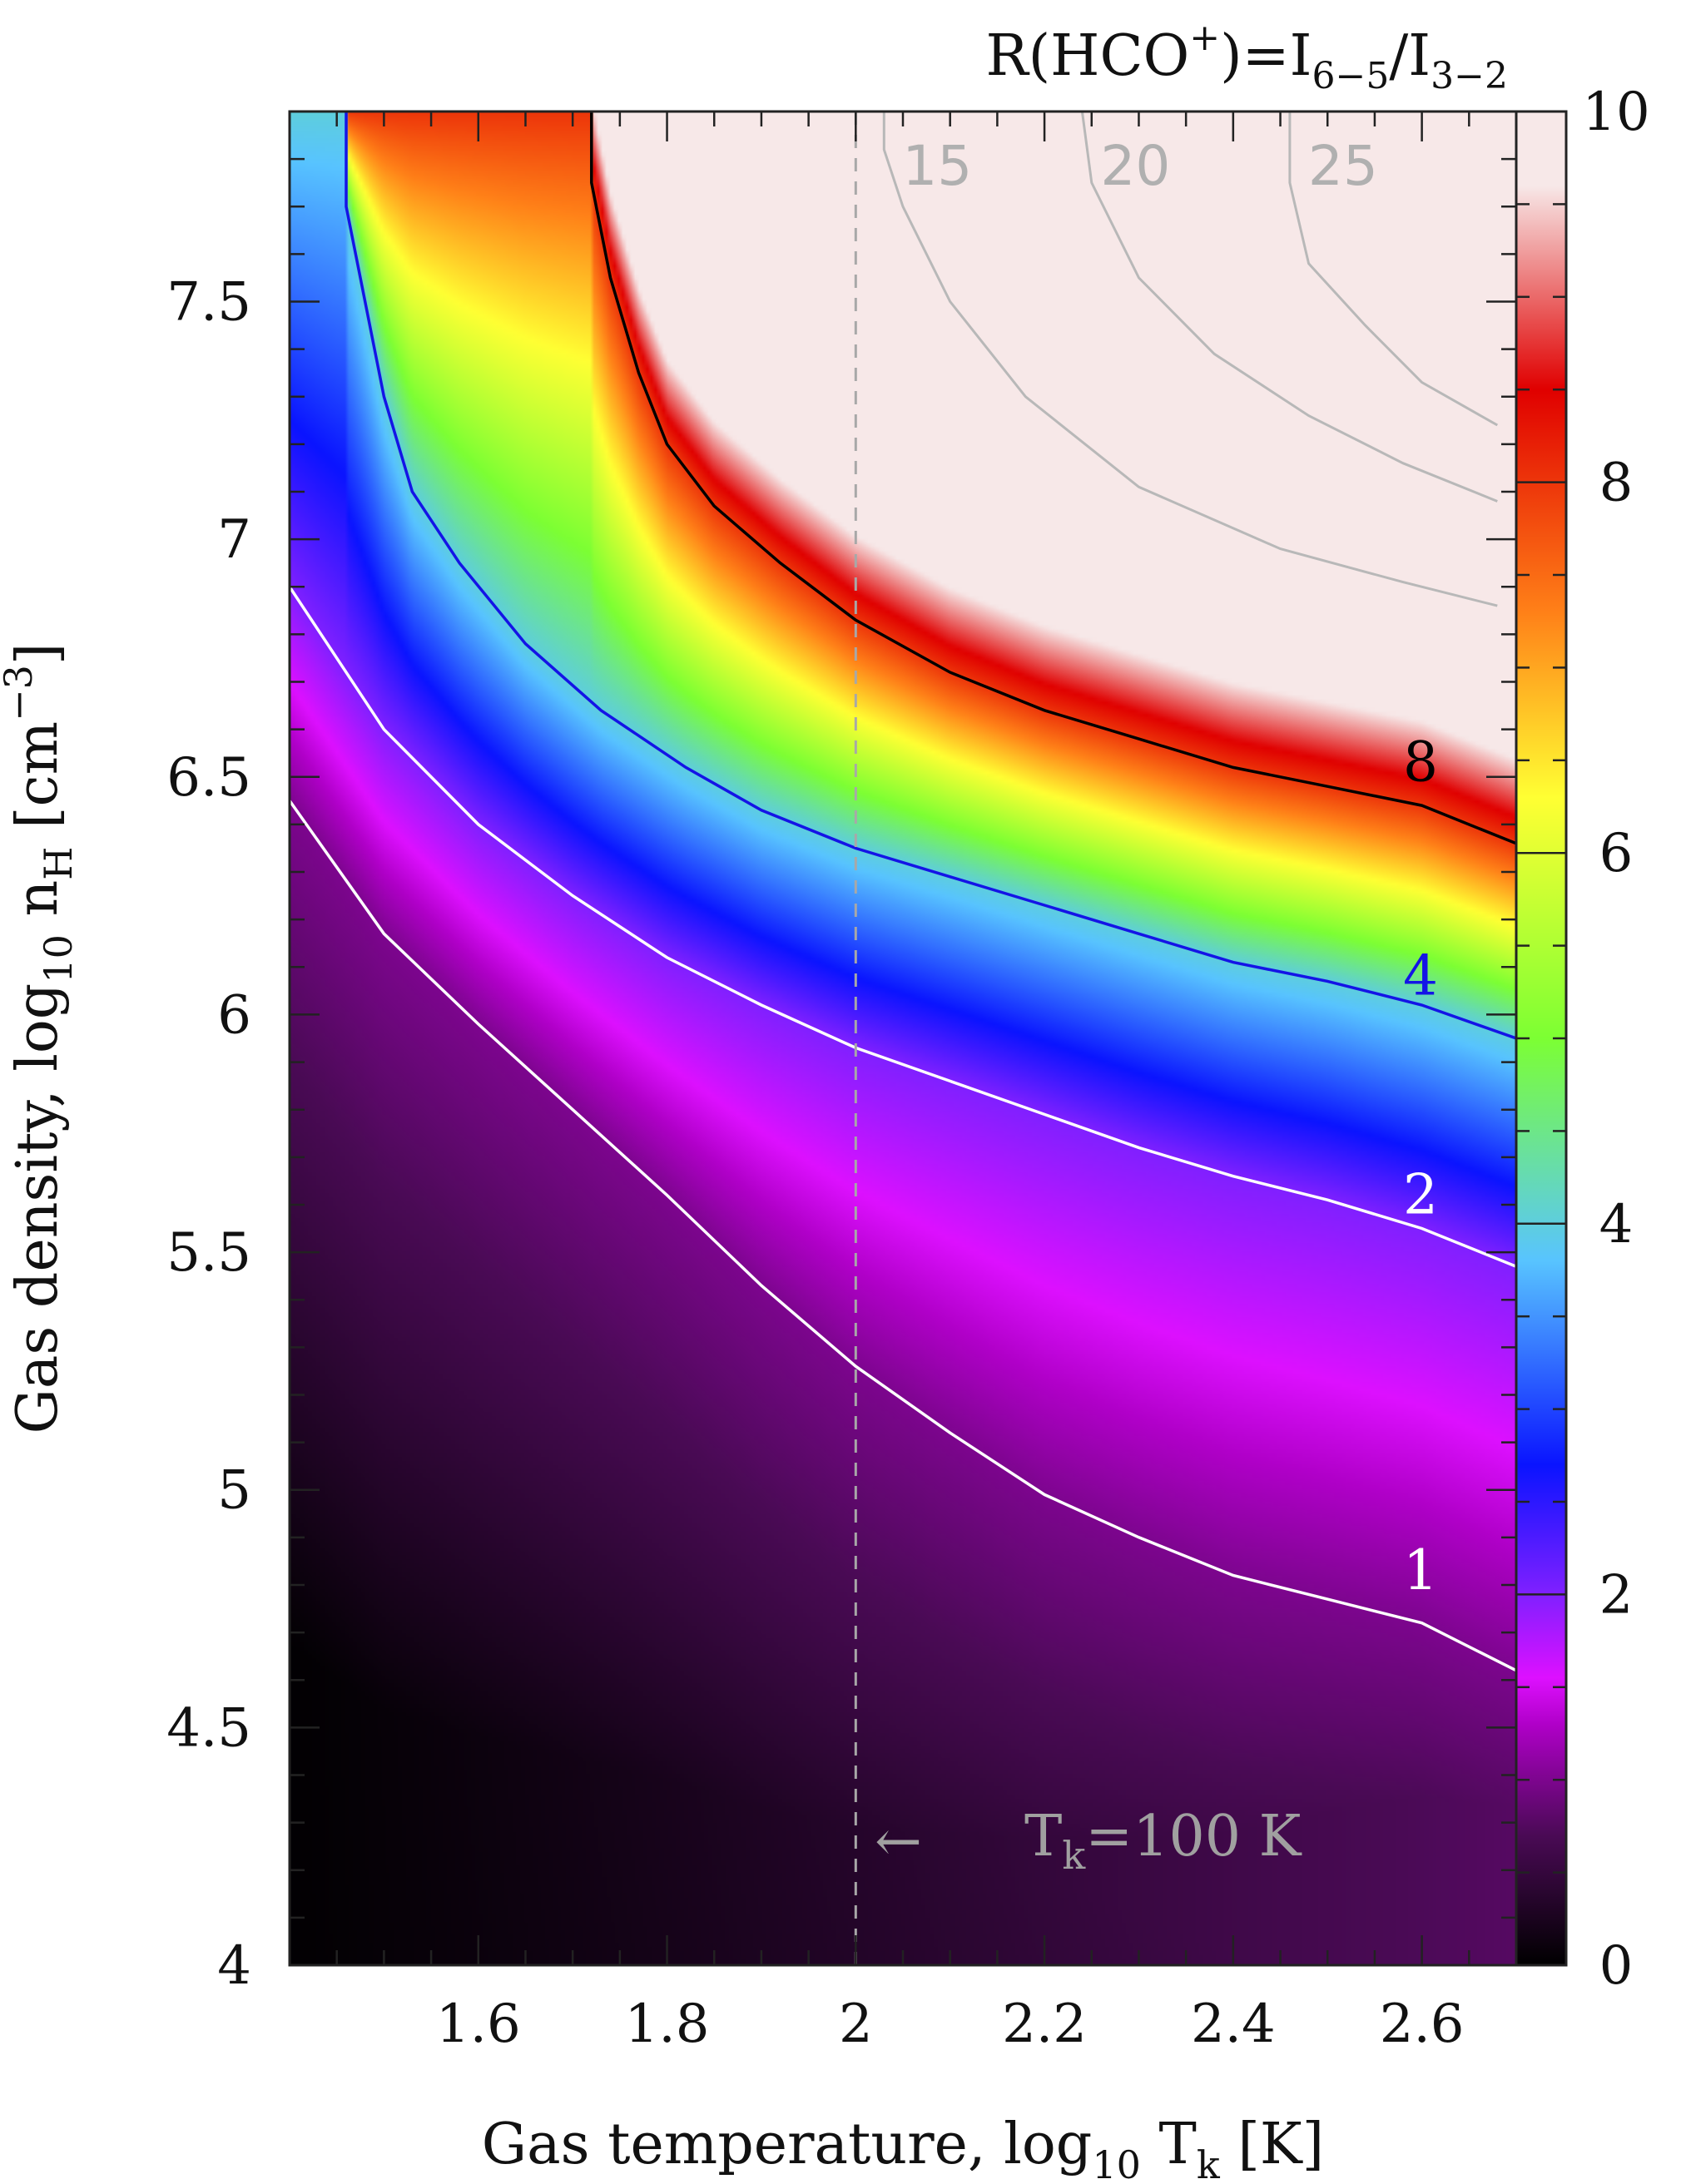 The width and height of the screenshot is (1681, 2184). What do you see at coordinates (1246, 57) in the screenshot?
I see `chart-title: R(HCO+)=I6−5/I3−2` at bounding box center [1246, 57].